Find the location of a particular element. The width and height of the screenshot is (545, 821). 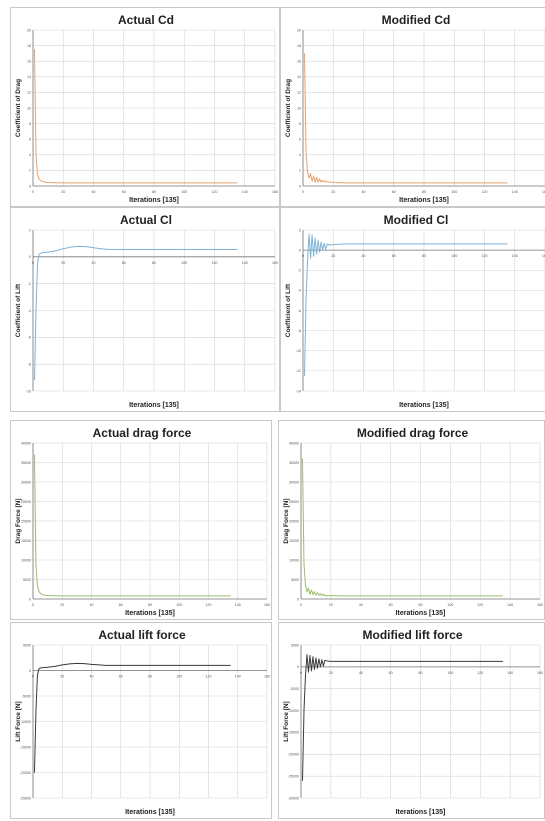

chart-modified-drag-force-xtick-label: 40 is located at coordinates (361, 605).